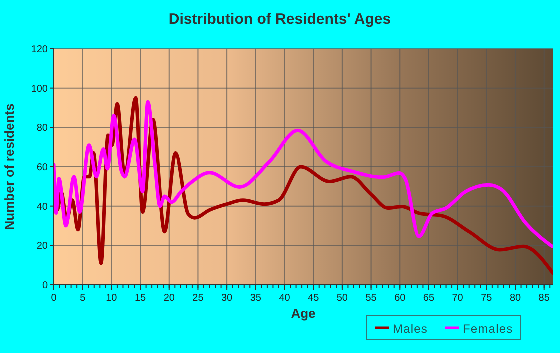 This screenshot has height=353, width=560. Describe the element at coordinates (410, 329) in the screenshot. I see `legend-label: Males` at that location.